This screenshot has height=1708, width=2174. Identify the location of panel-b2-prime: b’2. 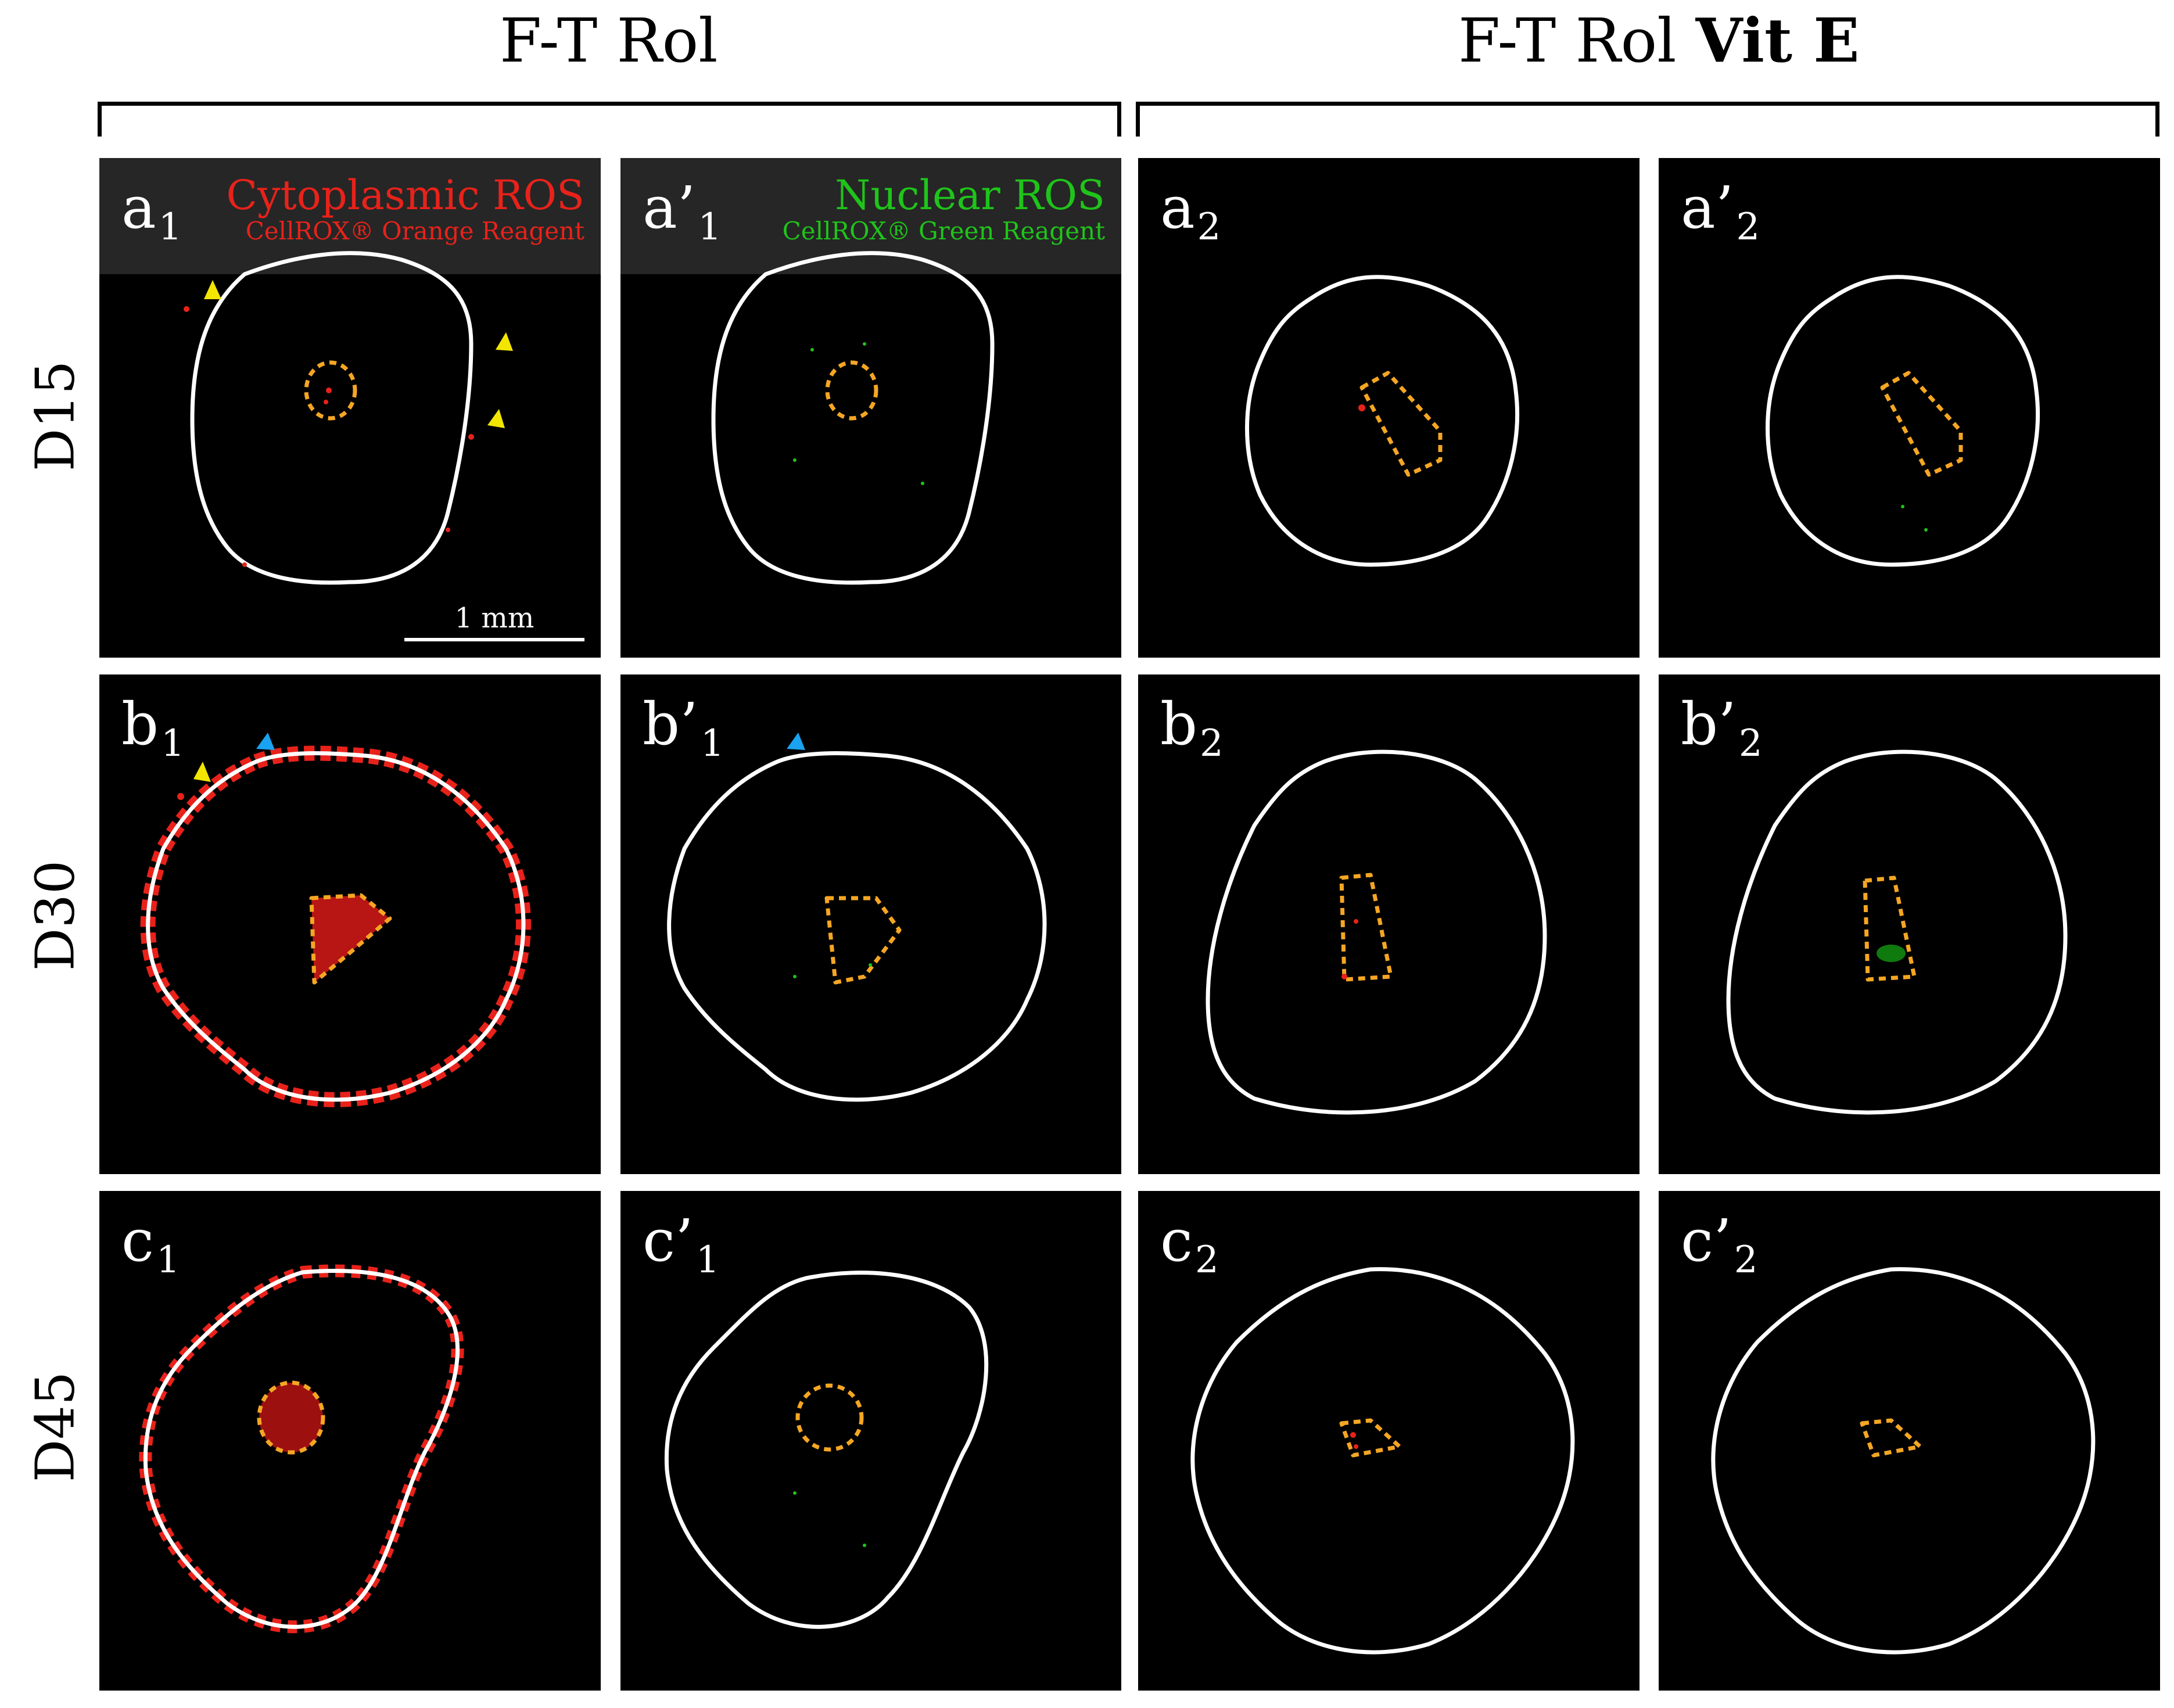
(1910, 924).